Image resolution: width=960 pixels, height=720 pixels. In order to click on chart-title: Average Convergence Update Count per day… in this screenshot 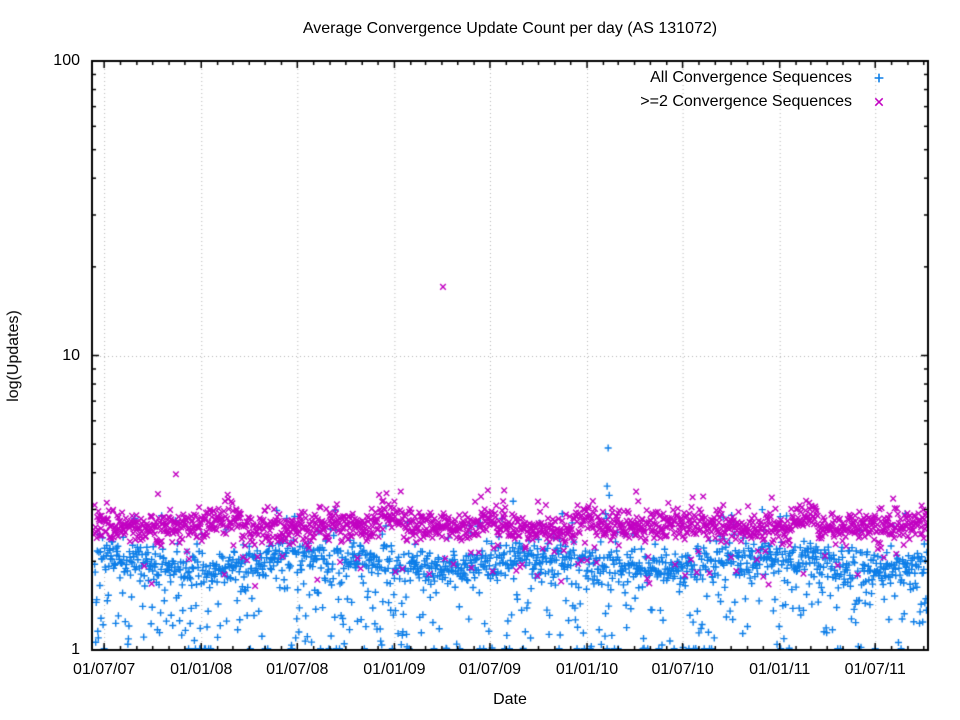, I will do `click(510, 28)`.